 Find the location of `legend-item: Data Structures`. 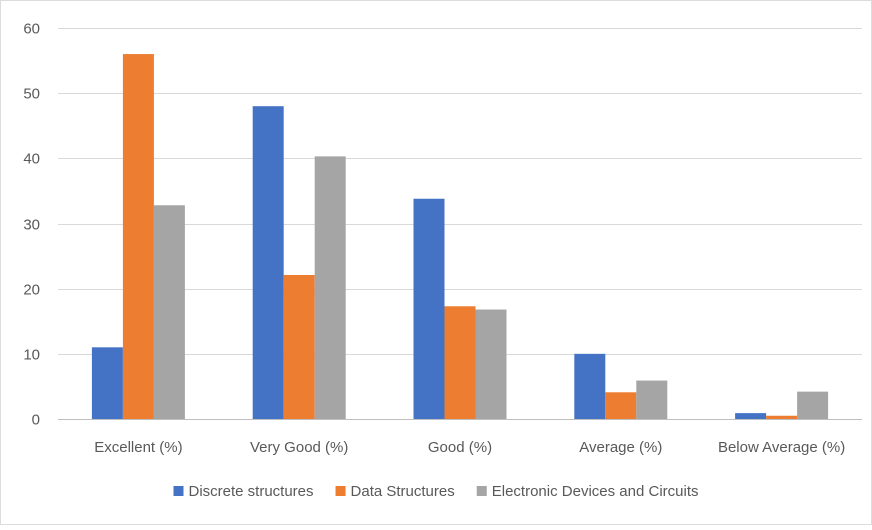

legend-item: Data Structures is located at coordinates (395, 491).